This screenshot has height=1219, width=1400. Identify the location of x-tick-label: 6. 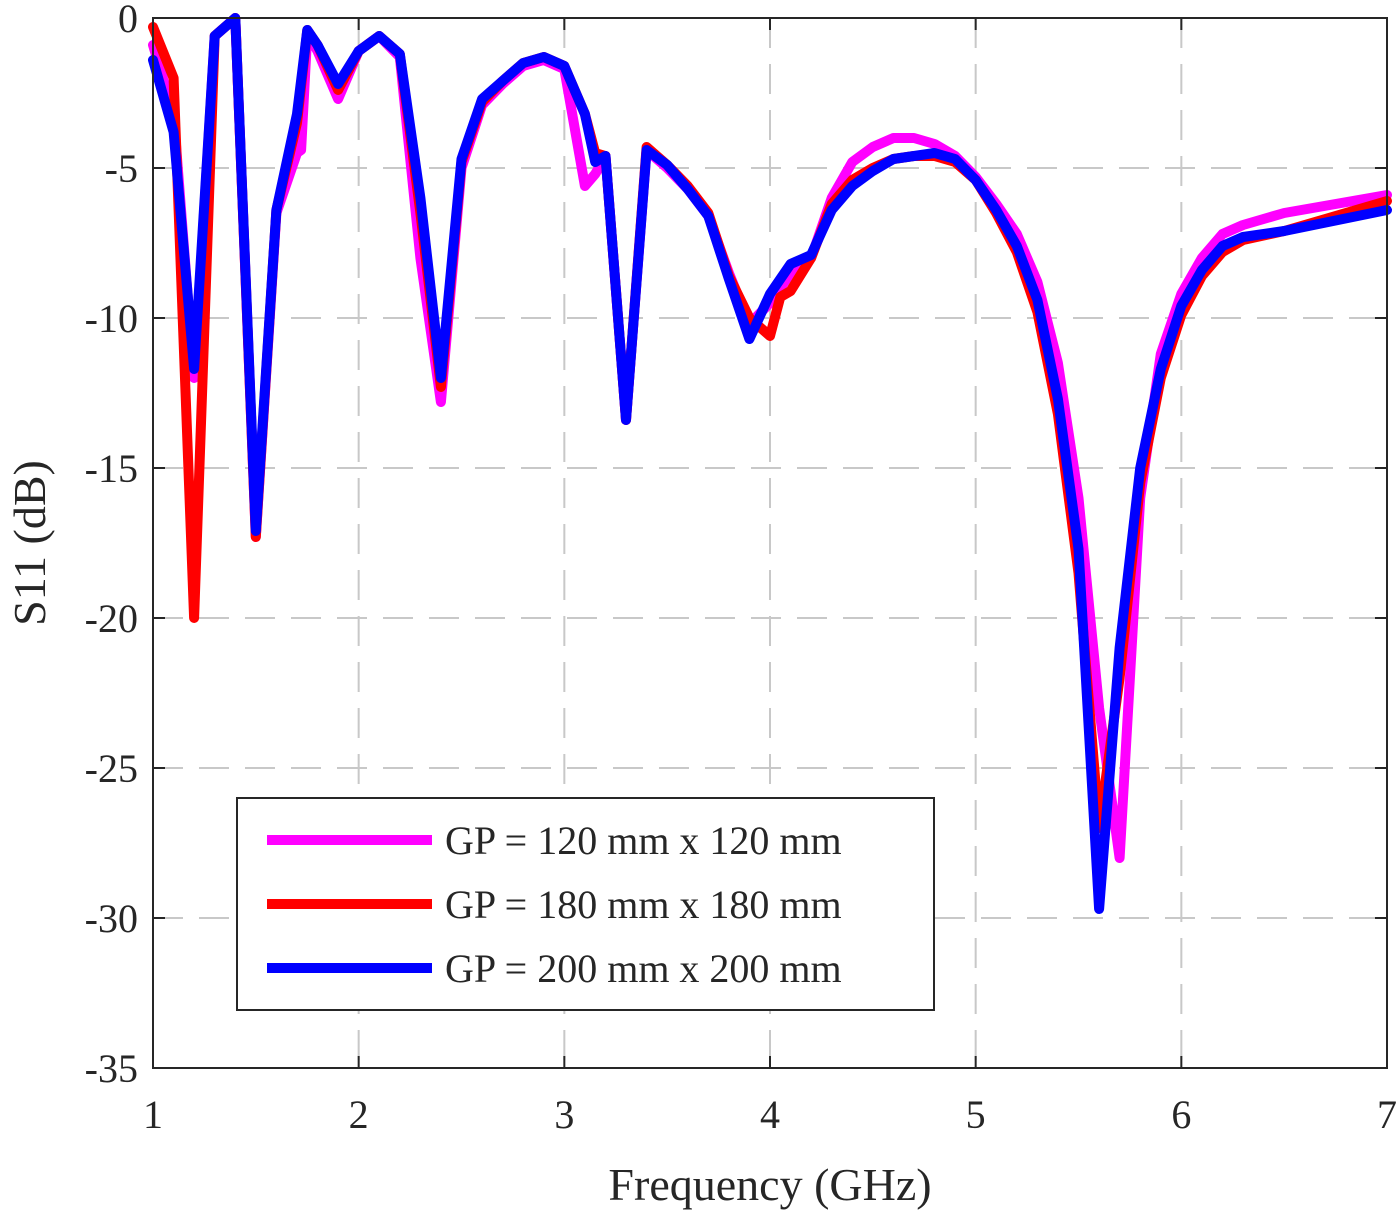
(1181, 1114).